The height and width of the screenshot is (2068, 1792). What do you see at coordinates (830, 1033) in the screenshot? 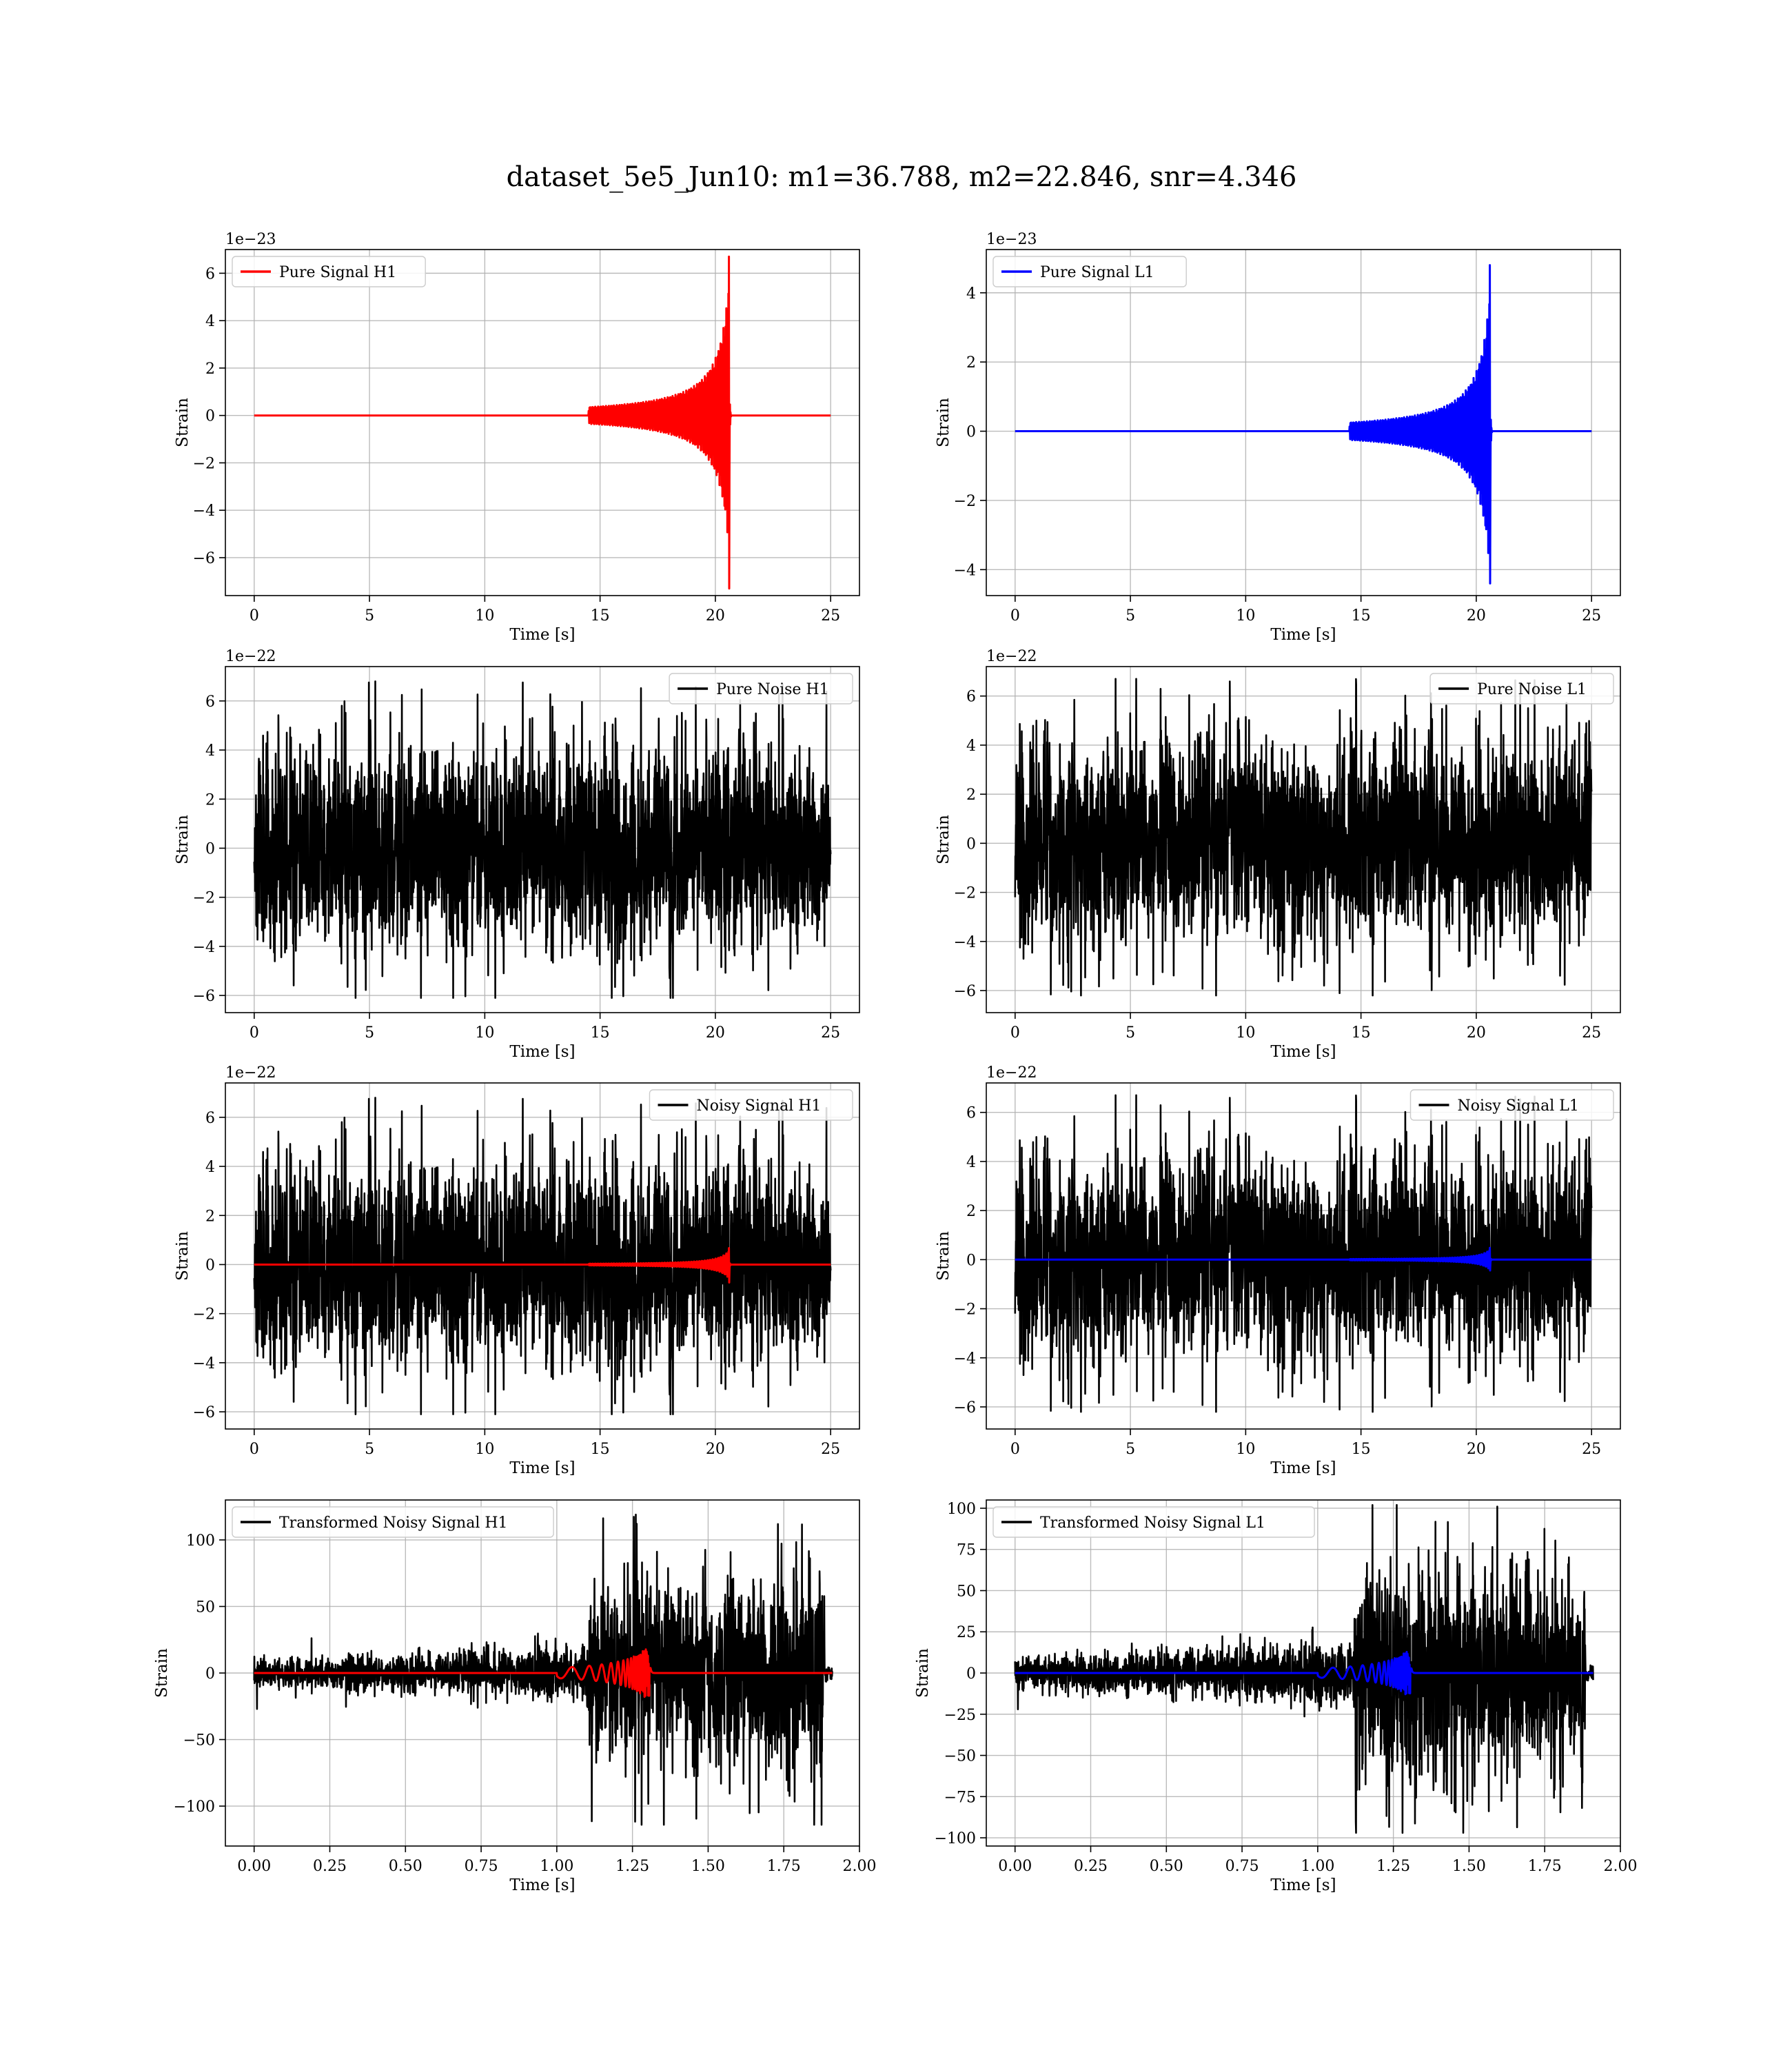
I see `pure-noise-h1-x-tick-label-5: 25` at bounding box center [830, 1033].